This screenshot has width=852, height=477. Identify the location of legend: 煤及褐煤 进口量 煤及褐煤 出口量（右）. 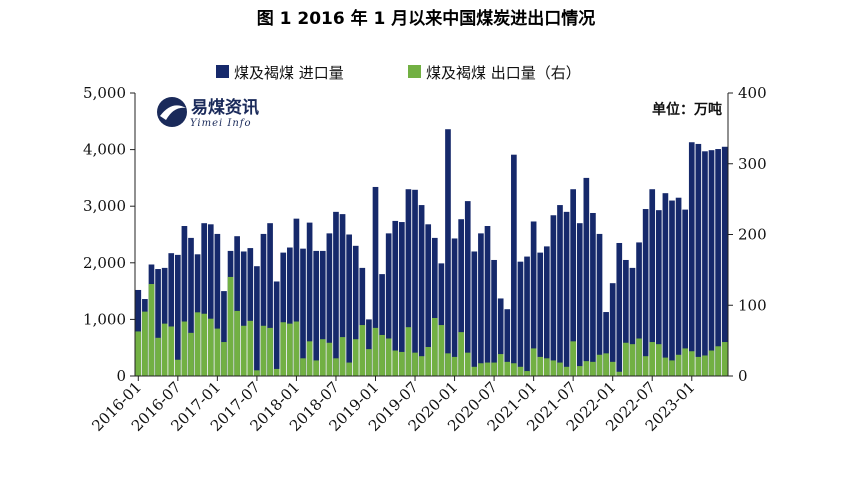
(398, 73).